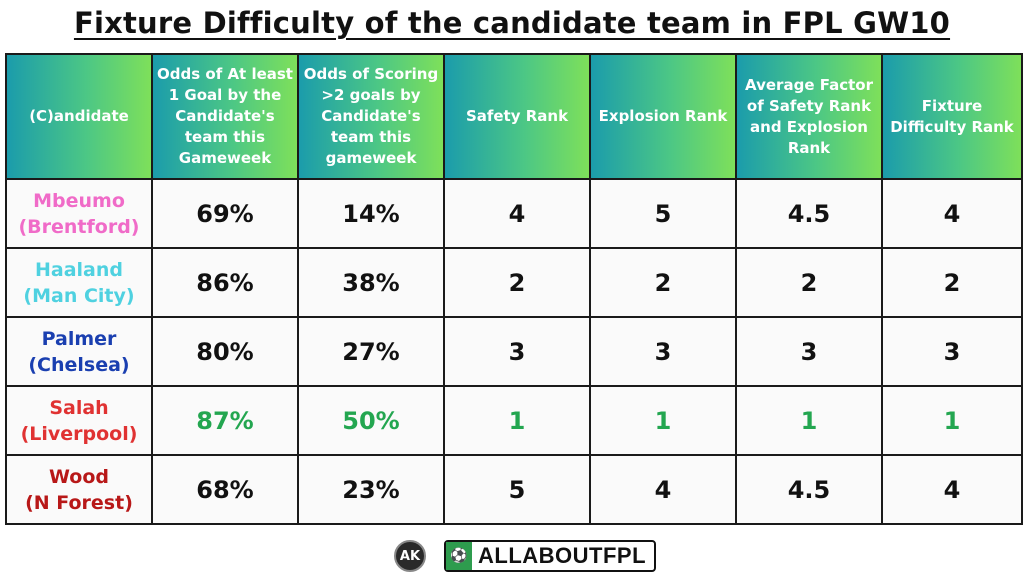  I want to click on candidate-team: (Brentford), so click(79, 226).